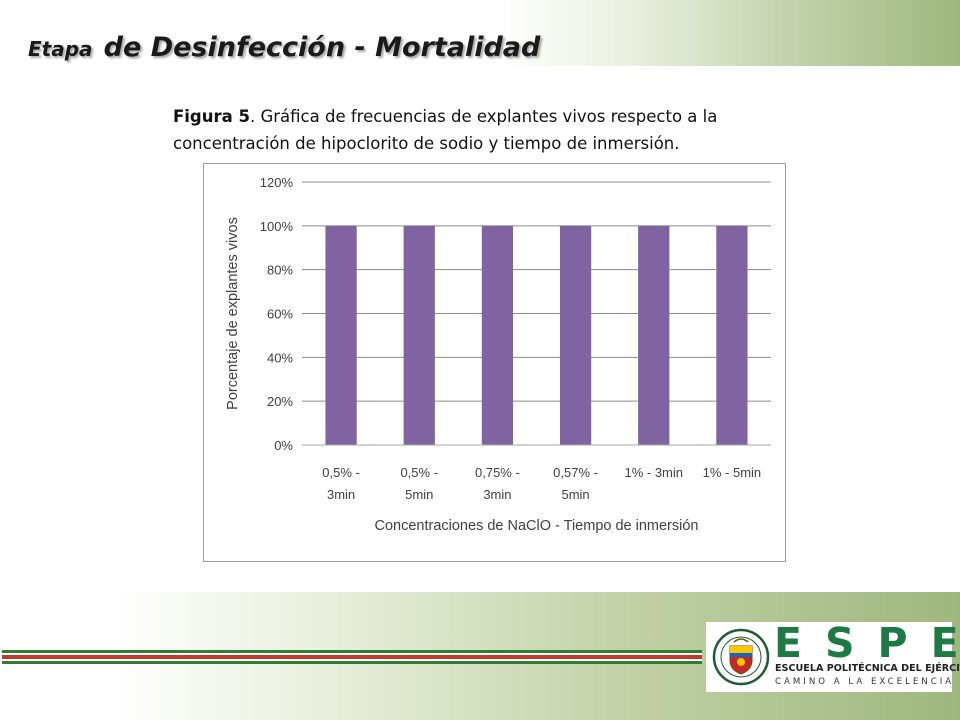 This screenshot has width=960, height=720. I want to click on gridlines, so click(536, 291).